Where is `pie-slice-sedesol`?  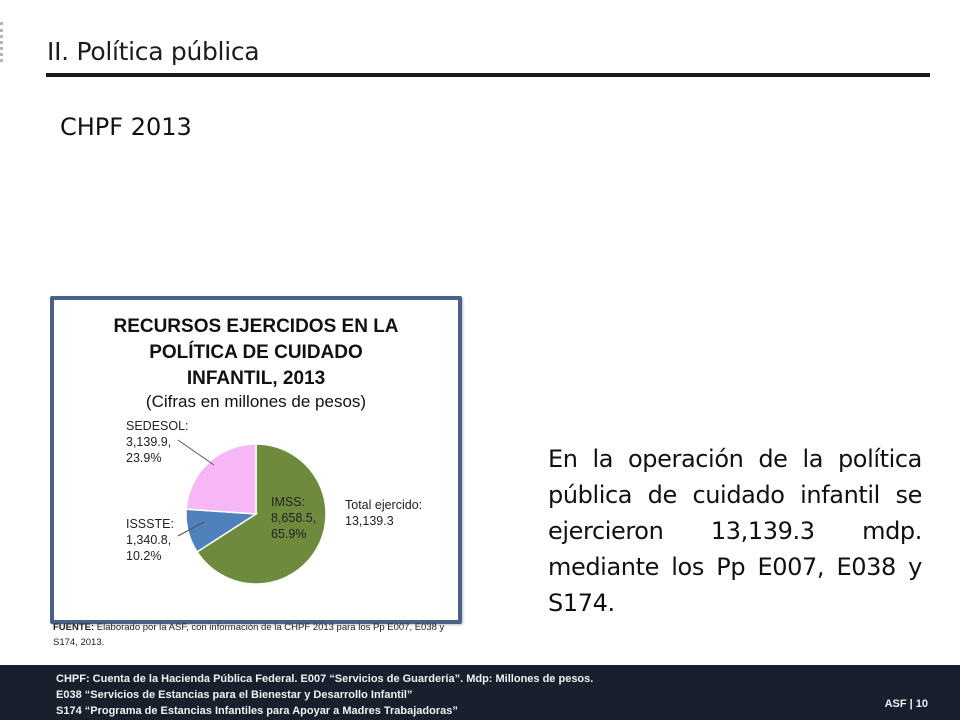 pie-slice-sedesol is located at coordinates (221, 479).